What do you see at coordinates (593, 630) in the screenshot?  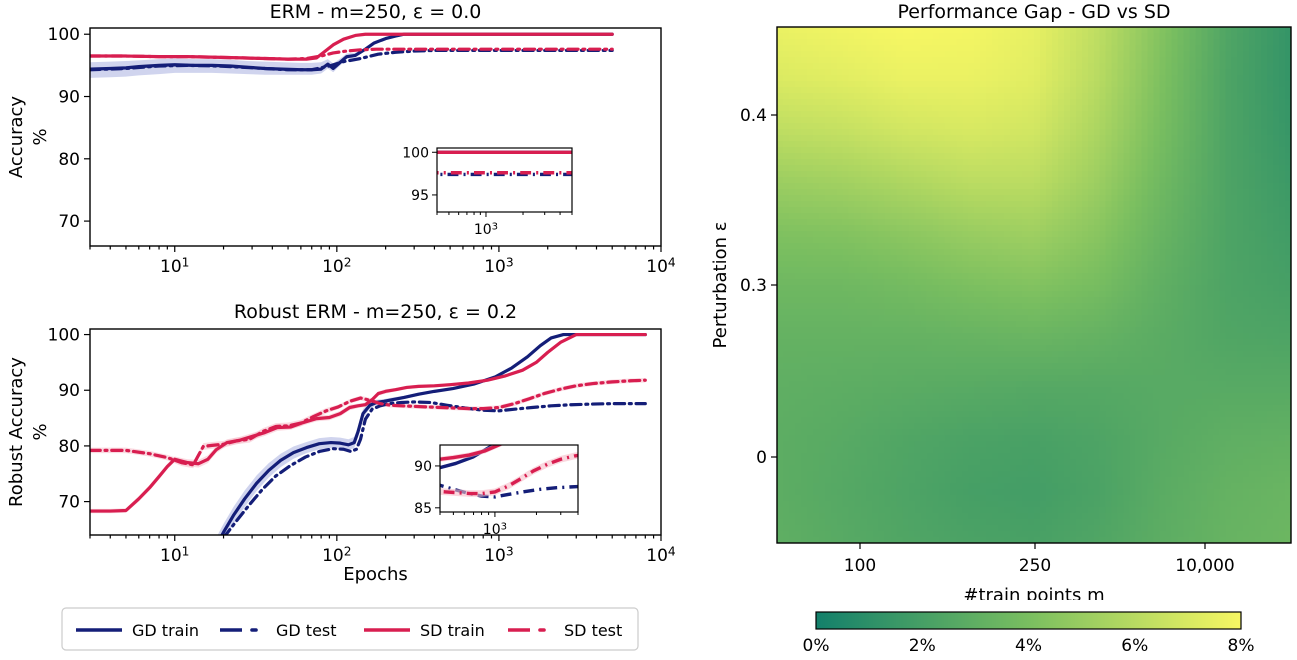 I see `legend-label: SD test` at bounding box center [593, 630].